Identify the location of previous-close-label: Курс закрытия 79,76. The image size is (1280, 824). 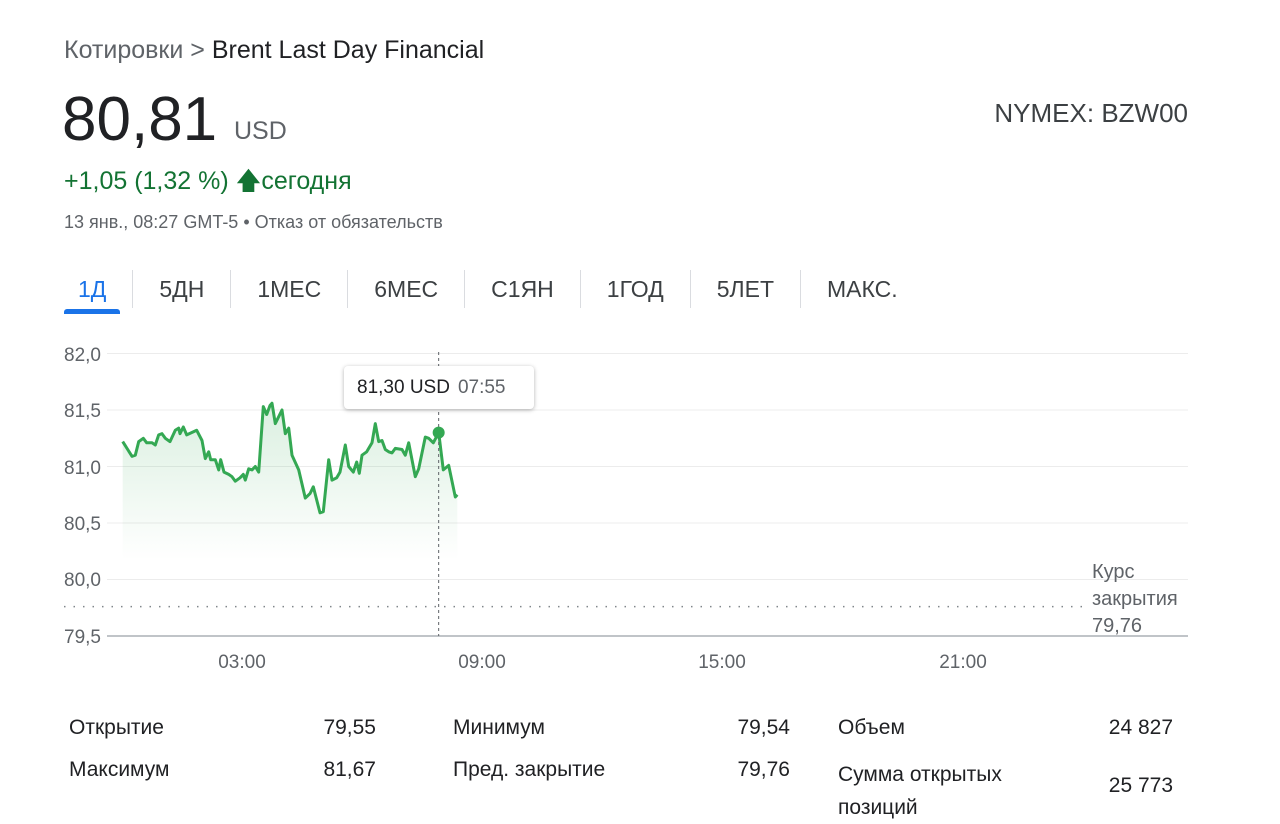
(1142, 599).